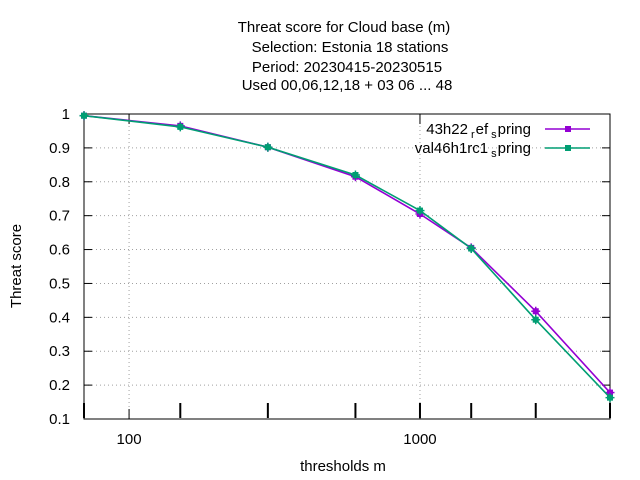 This screenshot has height=480, width=640. What do you see at coordinates (59, 351) in the screenshot?
I see `y-tick-label: 0.3` at bounding box center [59, 351].